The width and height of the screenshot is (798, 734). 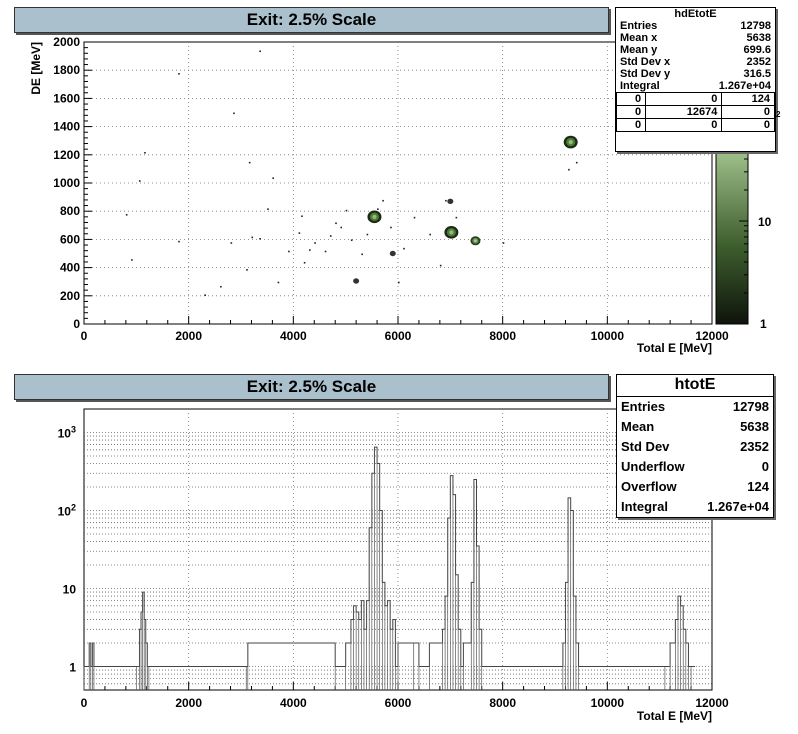 What do you see at coordinates (778, 114) in the screenshot?
I see `palette-exponent: 2` at bounding box center [778, 114].